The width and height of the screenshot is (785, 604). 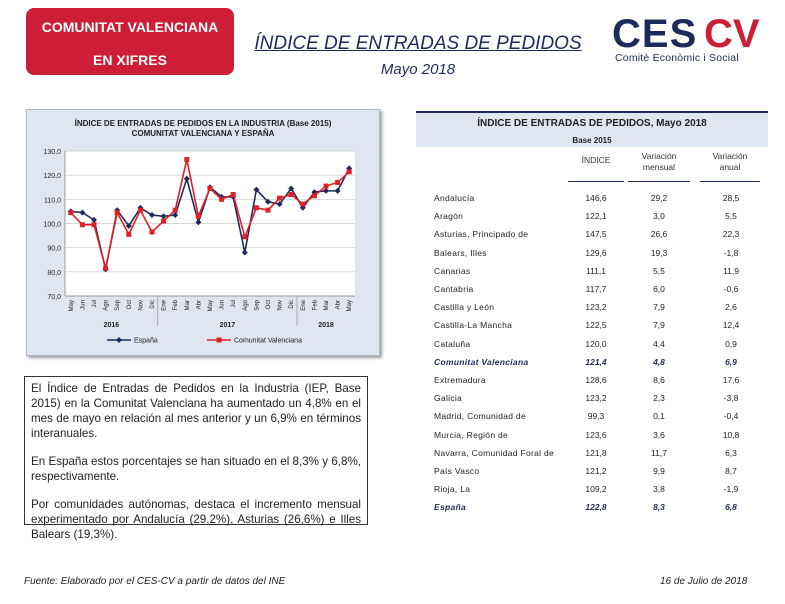 I want to click on x-tick-label: Ene, so click(x=304, y=304).